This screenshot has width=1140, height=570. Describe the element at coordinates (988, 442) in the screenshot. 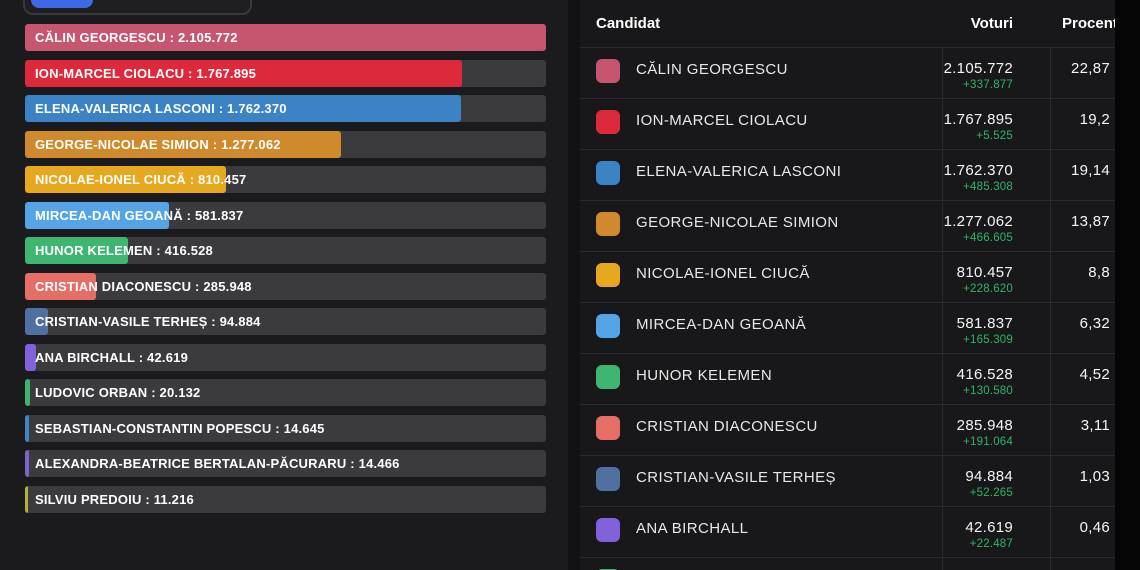

I see `votes-delta: +191.064` at that location.